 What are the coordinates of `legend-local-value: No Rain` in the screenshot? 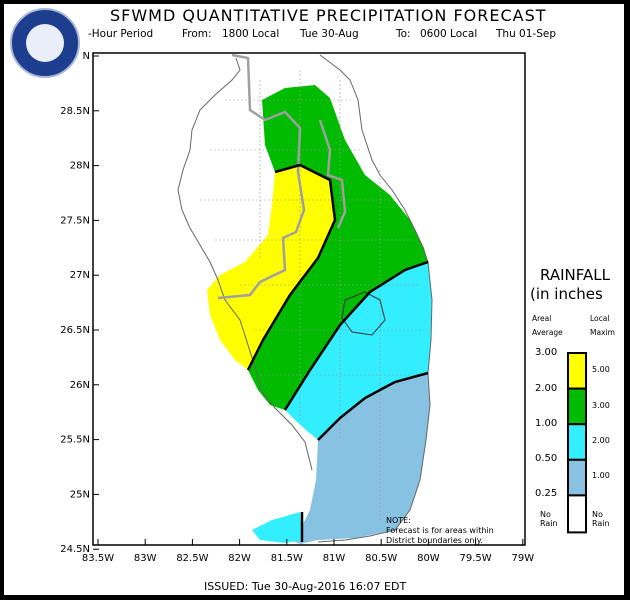 It's located at (601, 519).